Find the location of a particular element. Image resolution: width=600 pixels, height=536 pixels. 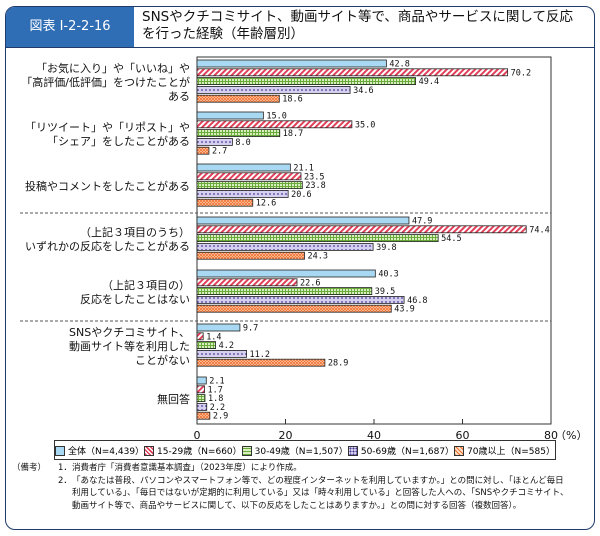

data-label: 74.4 is located at coordinates (539, 230).